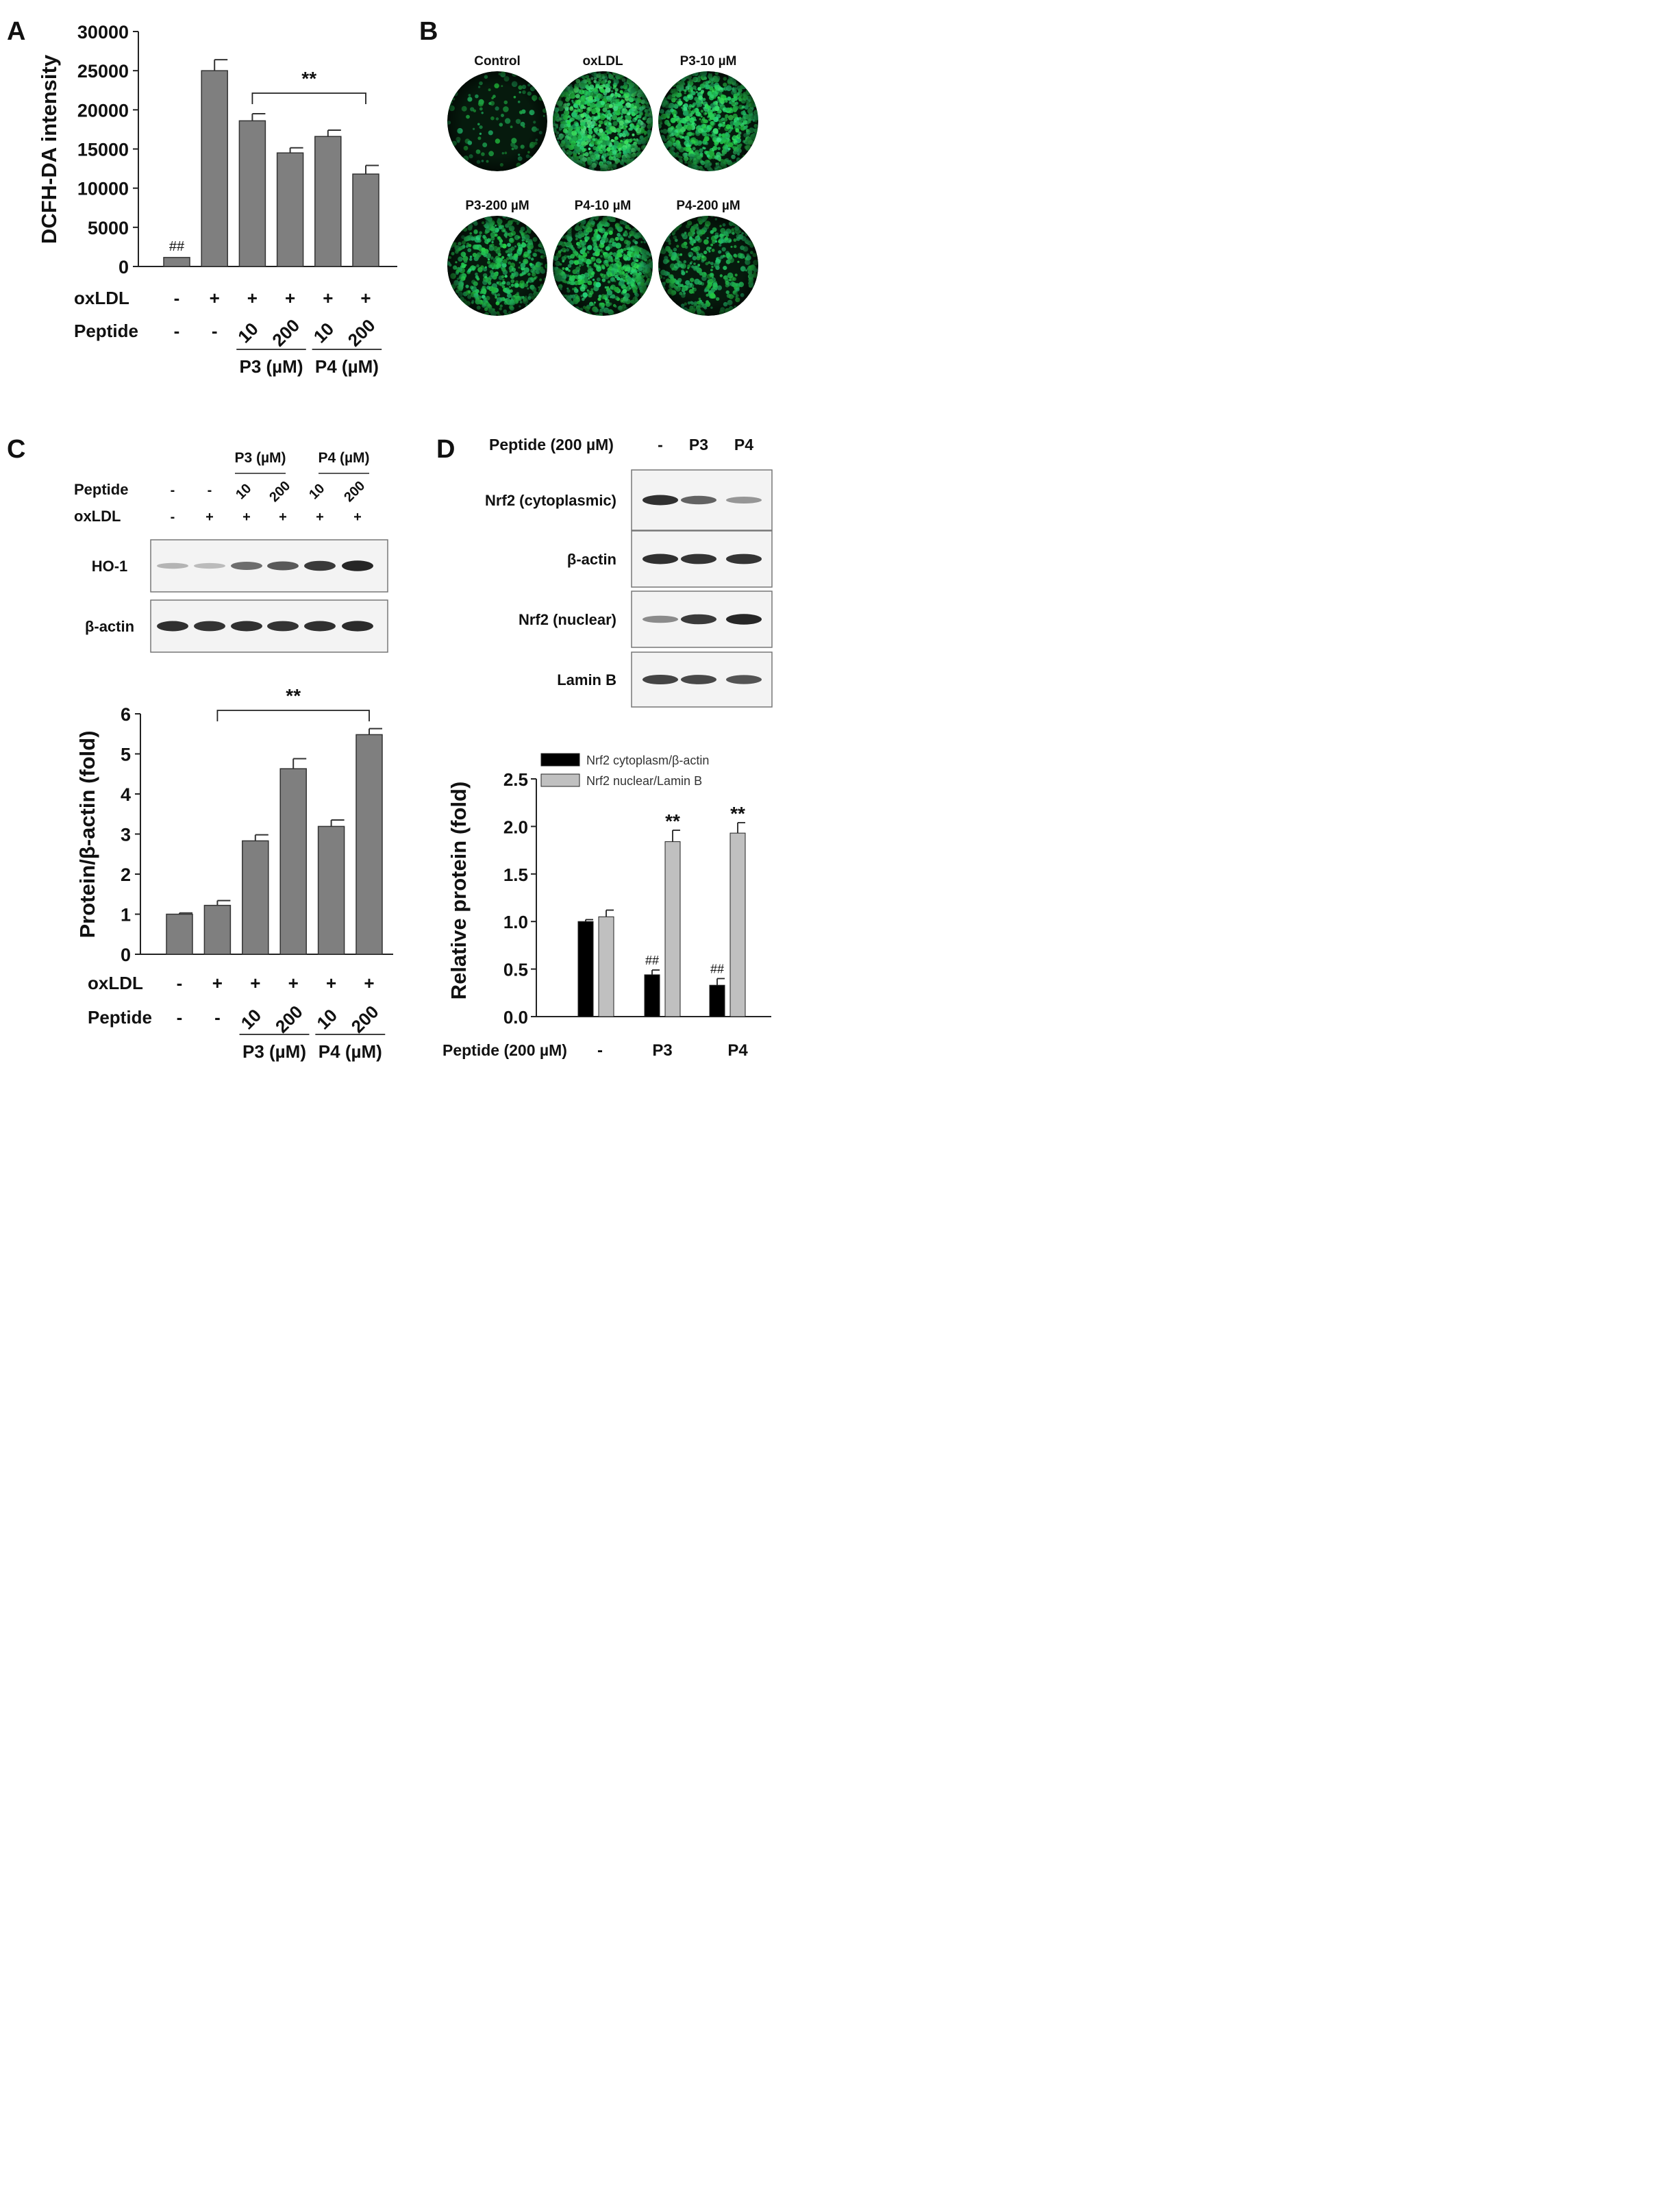  What do you see at coordinates (515, 970) in the screenshot?
I see `y-tick-label: 0.5` at bounding box center [515, 970].